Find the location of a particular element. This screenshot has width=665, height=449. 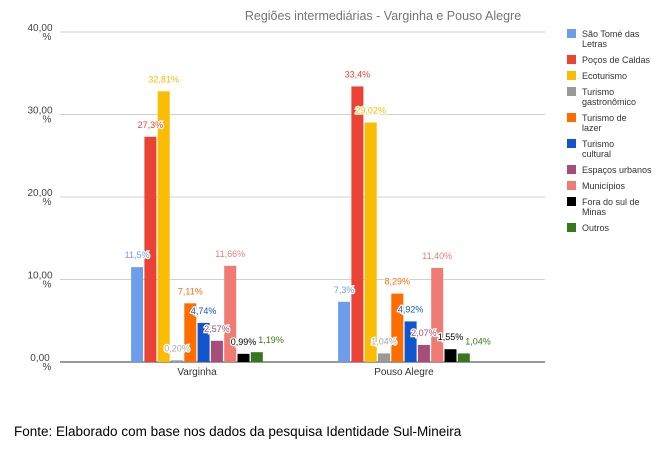

data-label: 0,20% is located at coordinates (177, 348).